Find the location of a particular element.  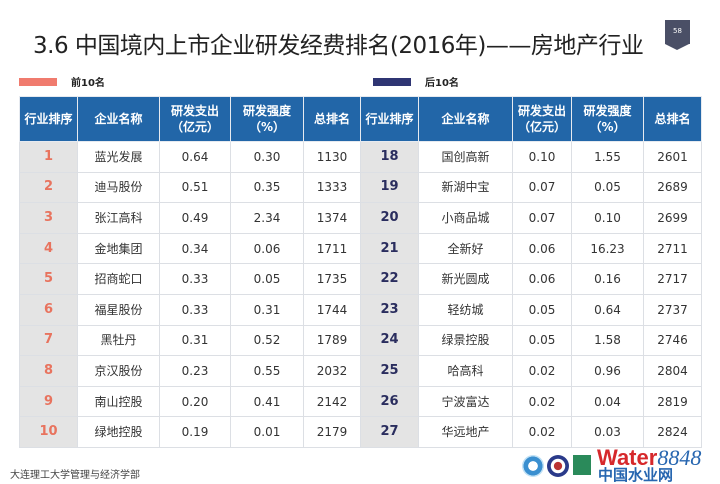

company-name: 蓝光发展 is located at coordinates (118, 157).